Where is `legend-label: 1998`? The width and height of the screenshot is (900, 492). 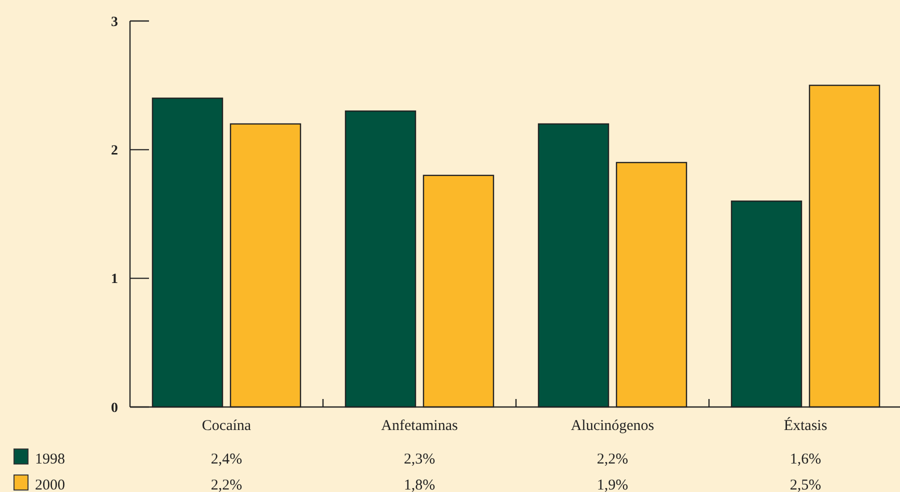 legend-label: 1998 is located at coordinates (50, 459).